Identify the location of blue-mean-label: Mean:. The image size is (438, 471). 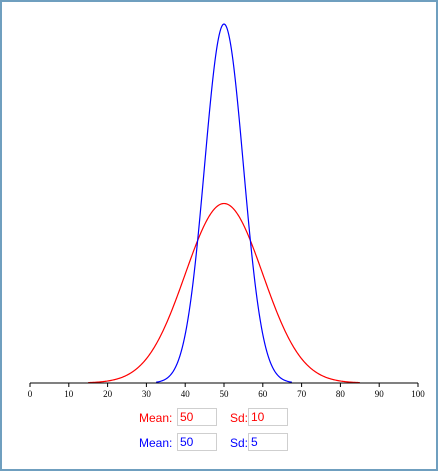
(156, 443).